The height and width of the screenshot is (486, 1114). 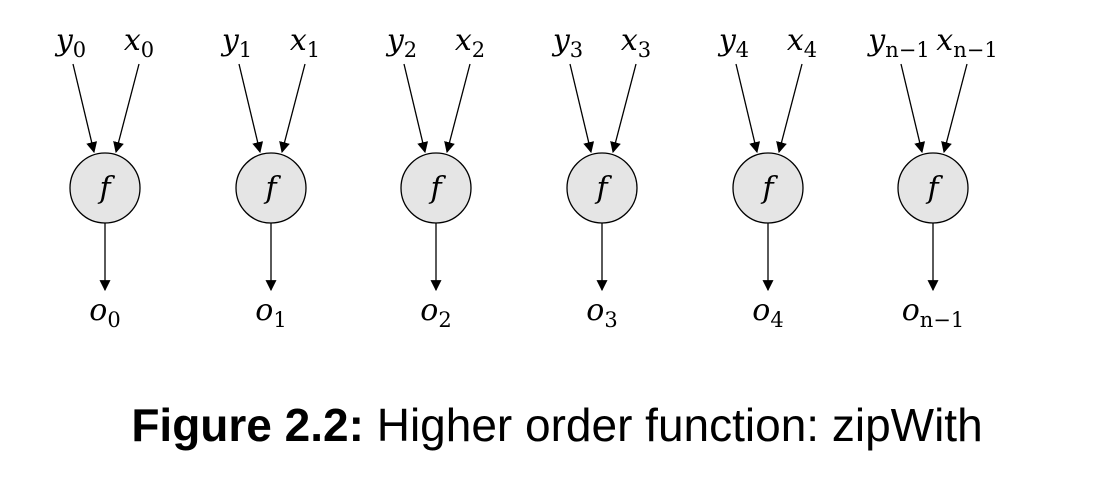 What do you see at coordinates (776, 320) in the screenshot?
I see `output-o-label-subscript: 4` at bounding box center [776, 320].